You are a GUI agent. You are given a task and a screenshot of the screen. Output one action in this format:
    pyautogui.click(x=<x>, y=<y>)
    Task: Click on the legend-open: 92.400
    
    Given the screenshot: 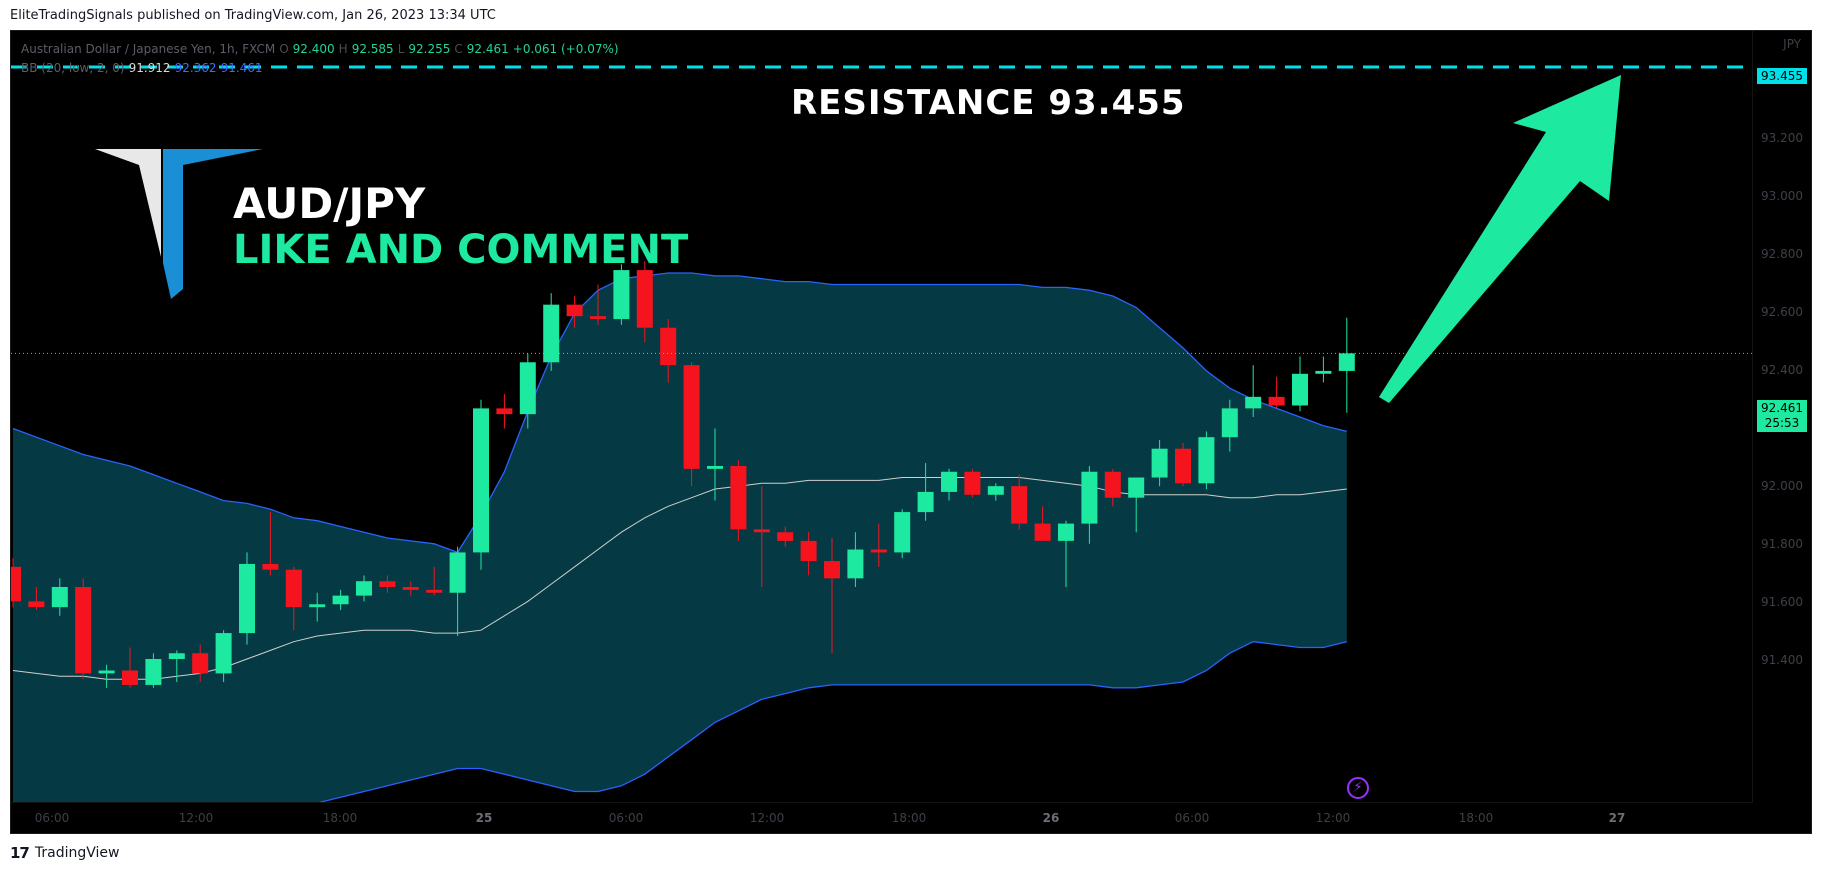 What is the action you would take?
    pyautogui.click(x=313, y=48)
    